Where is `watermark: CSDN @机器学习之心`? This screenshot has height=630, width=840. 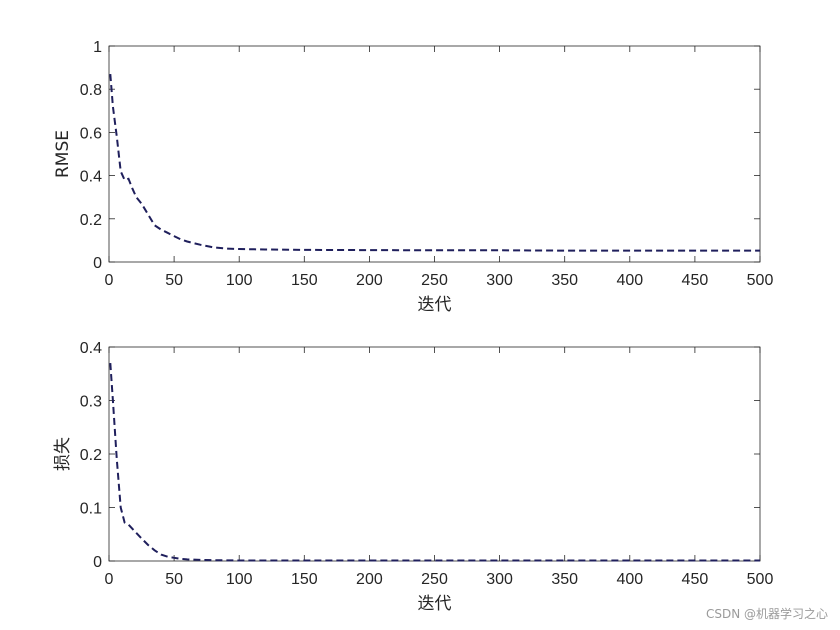
watermark: CSDN @机器学习之心 is located at coordinates (766, 614).